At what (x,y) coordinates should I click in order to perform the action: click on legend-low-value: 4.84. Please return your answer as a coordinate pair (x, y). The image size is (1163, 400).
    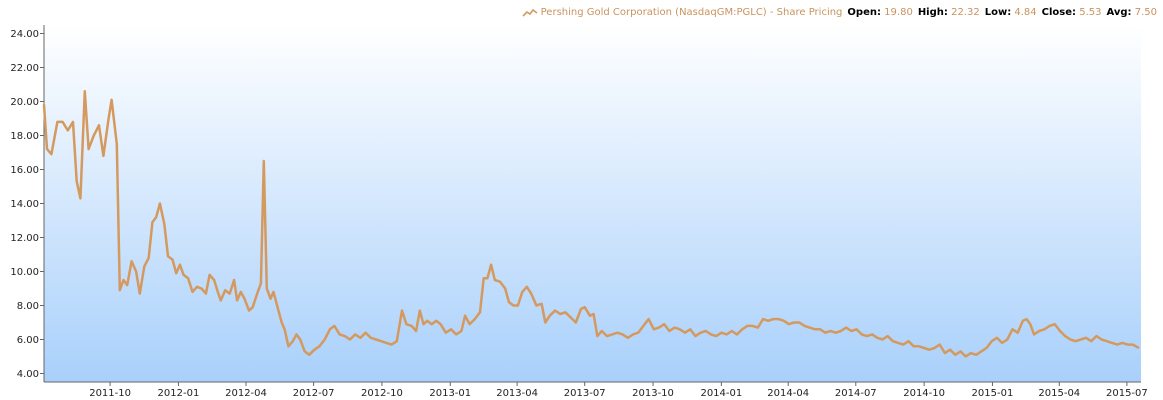
    Looking at the image, I should click on (1025, 12).